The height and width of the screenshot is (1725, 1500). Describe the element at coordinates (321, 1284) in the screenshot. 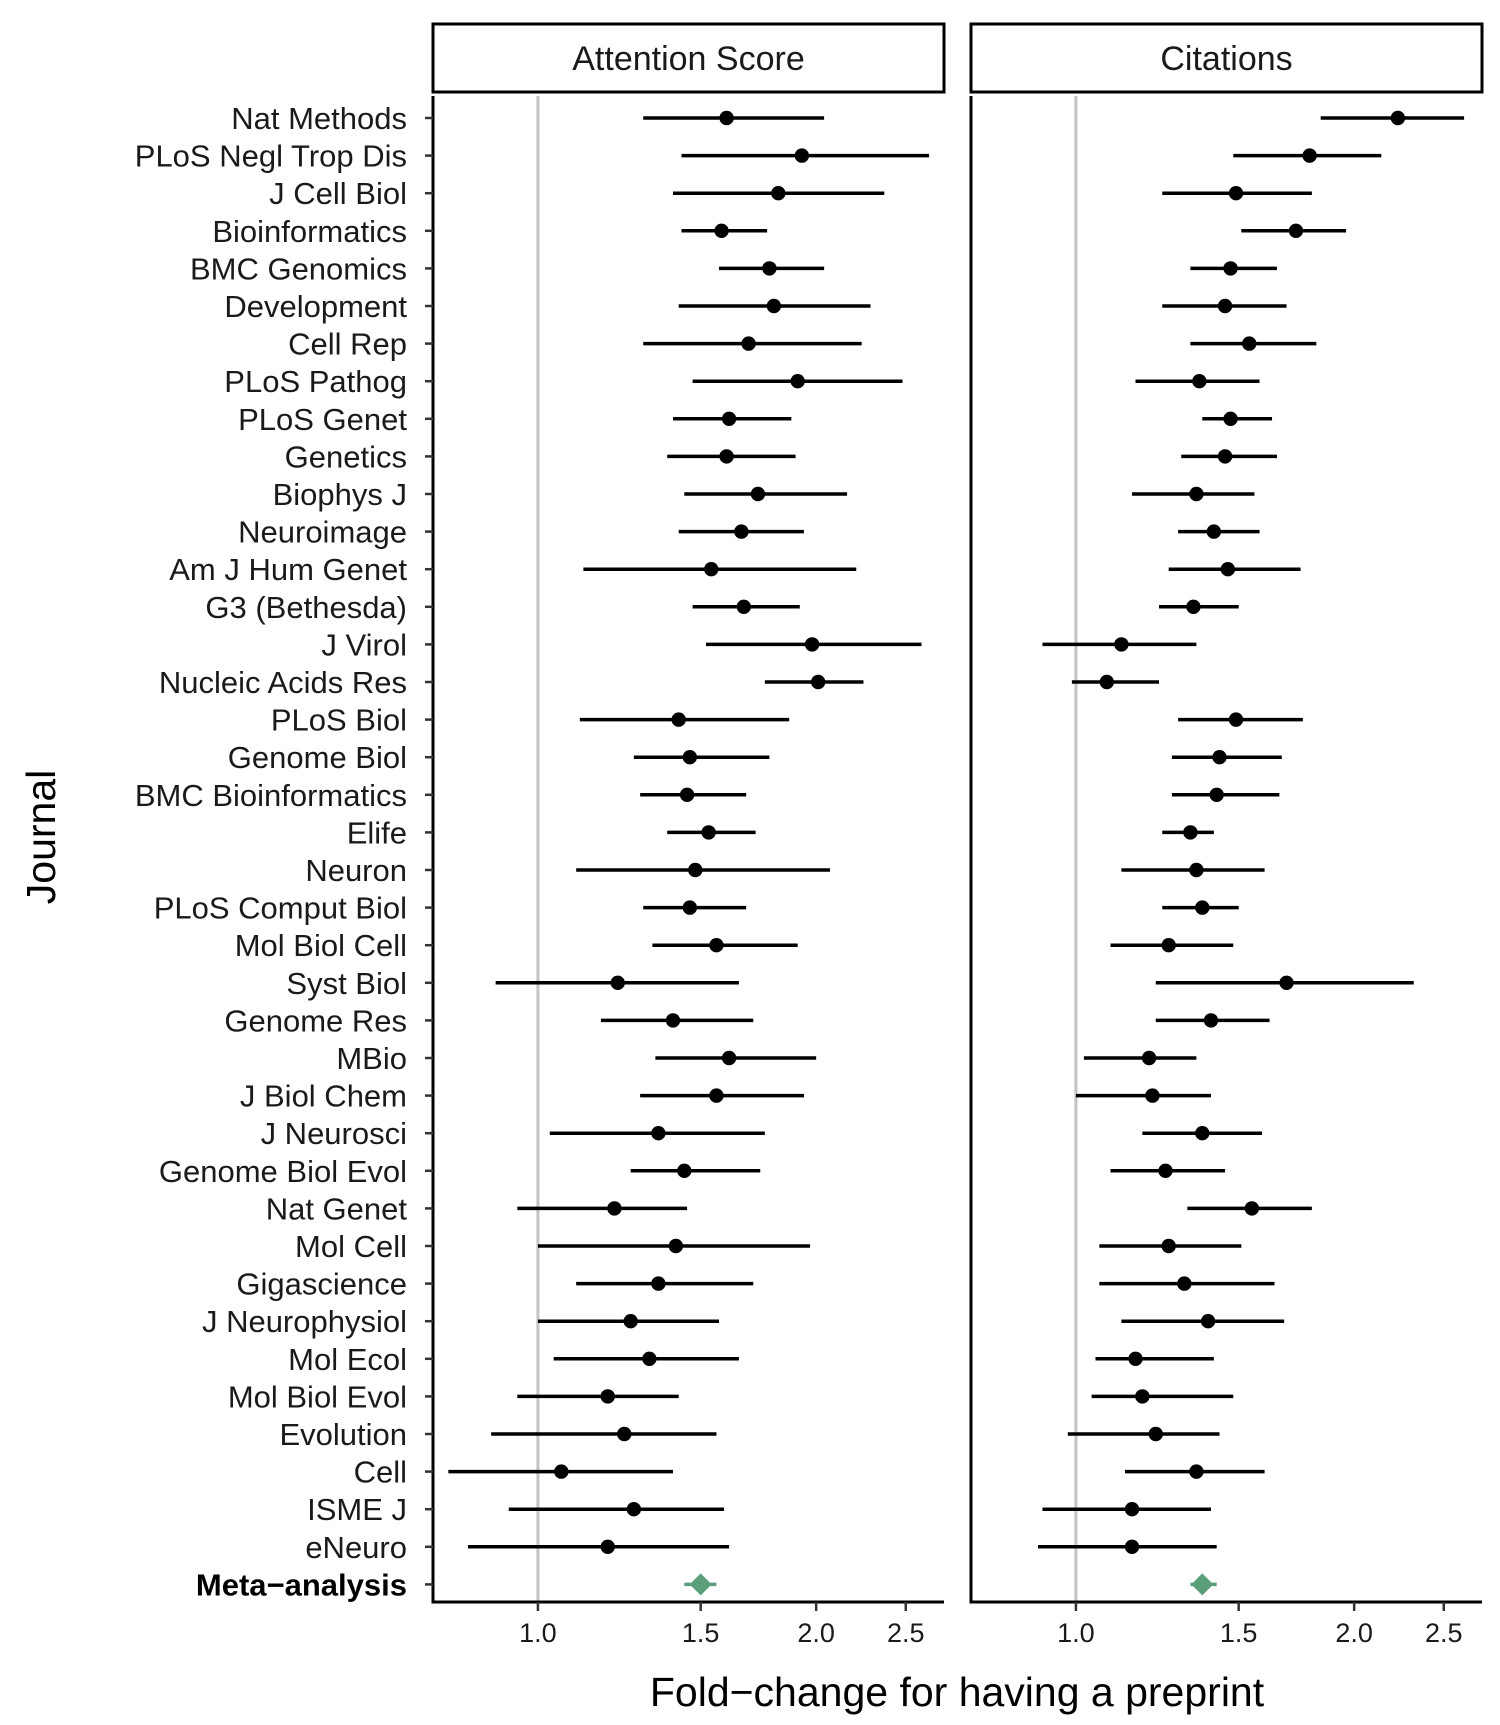

I see `y-tick-label-gigascience: Gigascience` at that location.